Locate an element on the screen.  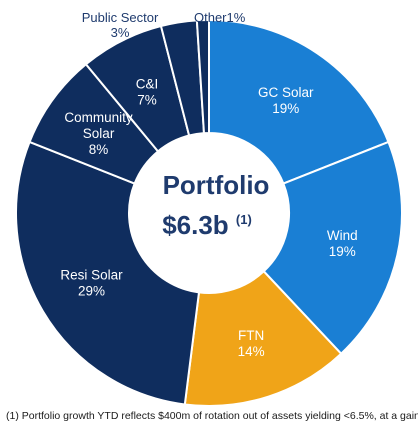
slice-label-gc-solar-value: 19% is located at coordinates (285, 108).